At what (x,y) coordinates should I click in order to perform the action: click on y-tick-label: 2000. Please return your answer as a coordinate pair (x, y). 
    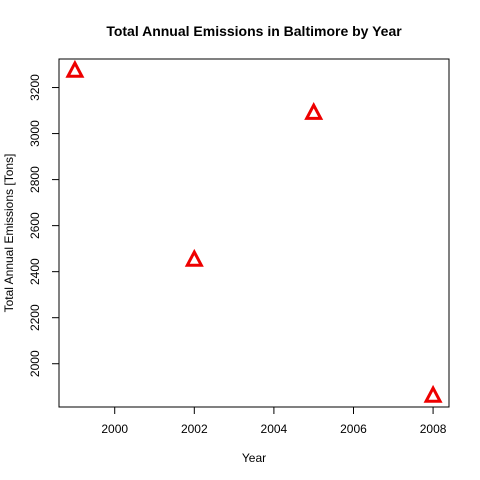
    Looking at the image, I should click on (35, 363).